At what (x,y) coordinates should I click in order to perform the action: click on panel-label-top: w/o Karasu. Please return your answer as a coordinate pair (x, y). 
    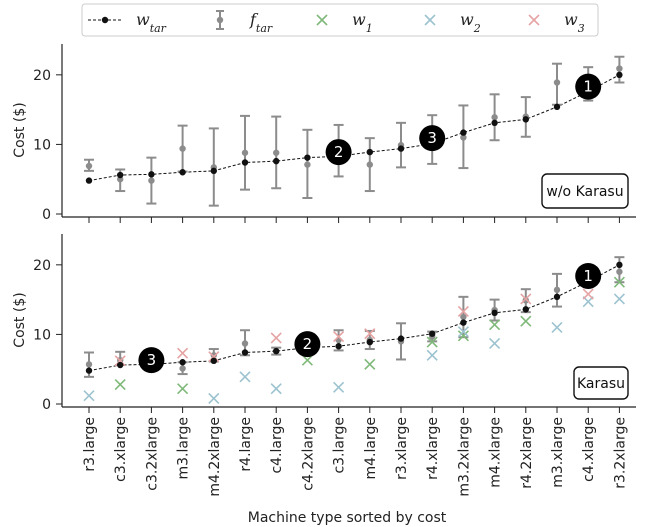
    Looking at the image, I should click on (585, 191).